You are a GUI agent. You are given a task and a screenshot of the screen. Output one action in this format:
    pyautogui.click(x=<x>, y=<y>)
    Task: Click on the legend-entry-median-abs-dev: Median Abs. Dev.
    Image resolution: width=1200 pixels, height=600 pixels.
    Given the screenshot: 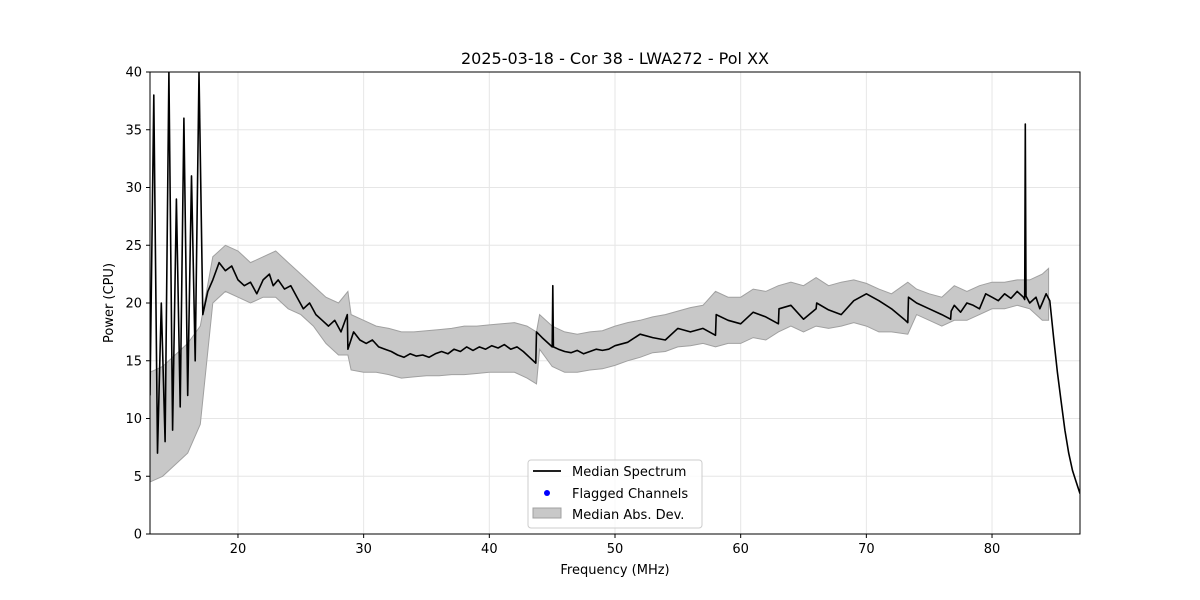 What is the action you would take?
    pyautogui.click(x=628, y=515)
    